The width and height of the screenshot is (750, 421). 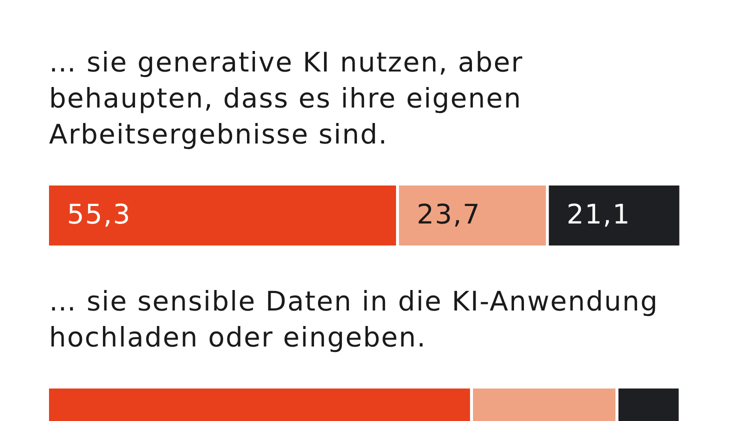 I want to click on data-label: 23,7, so click(x=448, y=215).